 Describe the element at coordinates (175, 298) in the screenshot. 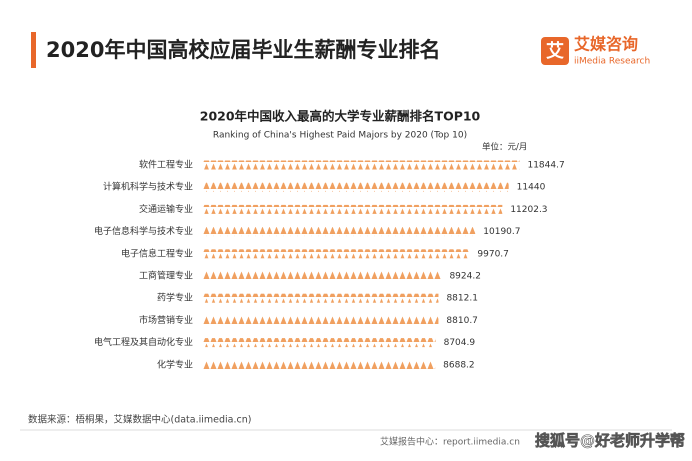

I see `category-label: 药学专业` at that location.